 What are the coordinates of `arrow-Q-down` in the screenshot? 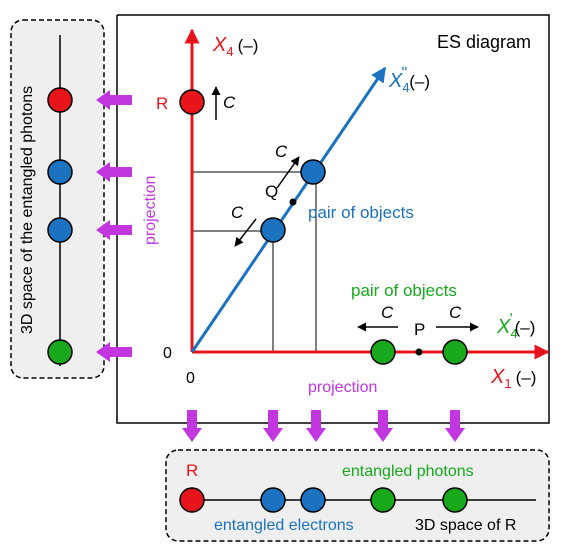 It's located at (245, 232).